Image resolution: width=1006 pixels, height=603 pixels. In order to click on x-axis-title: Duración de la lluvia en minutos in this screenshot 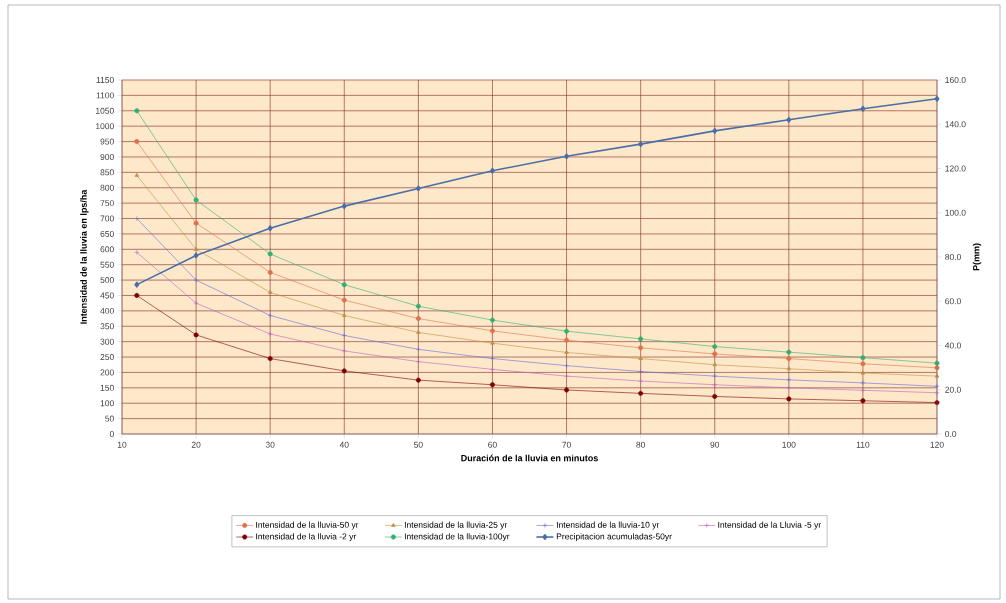, I will do `click(529, 458)`.